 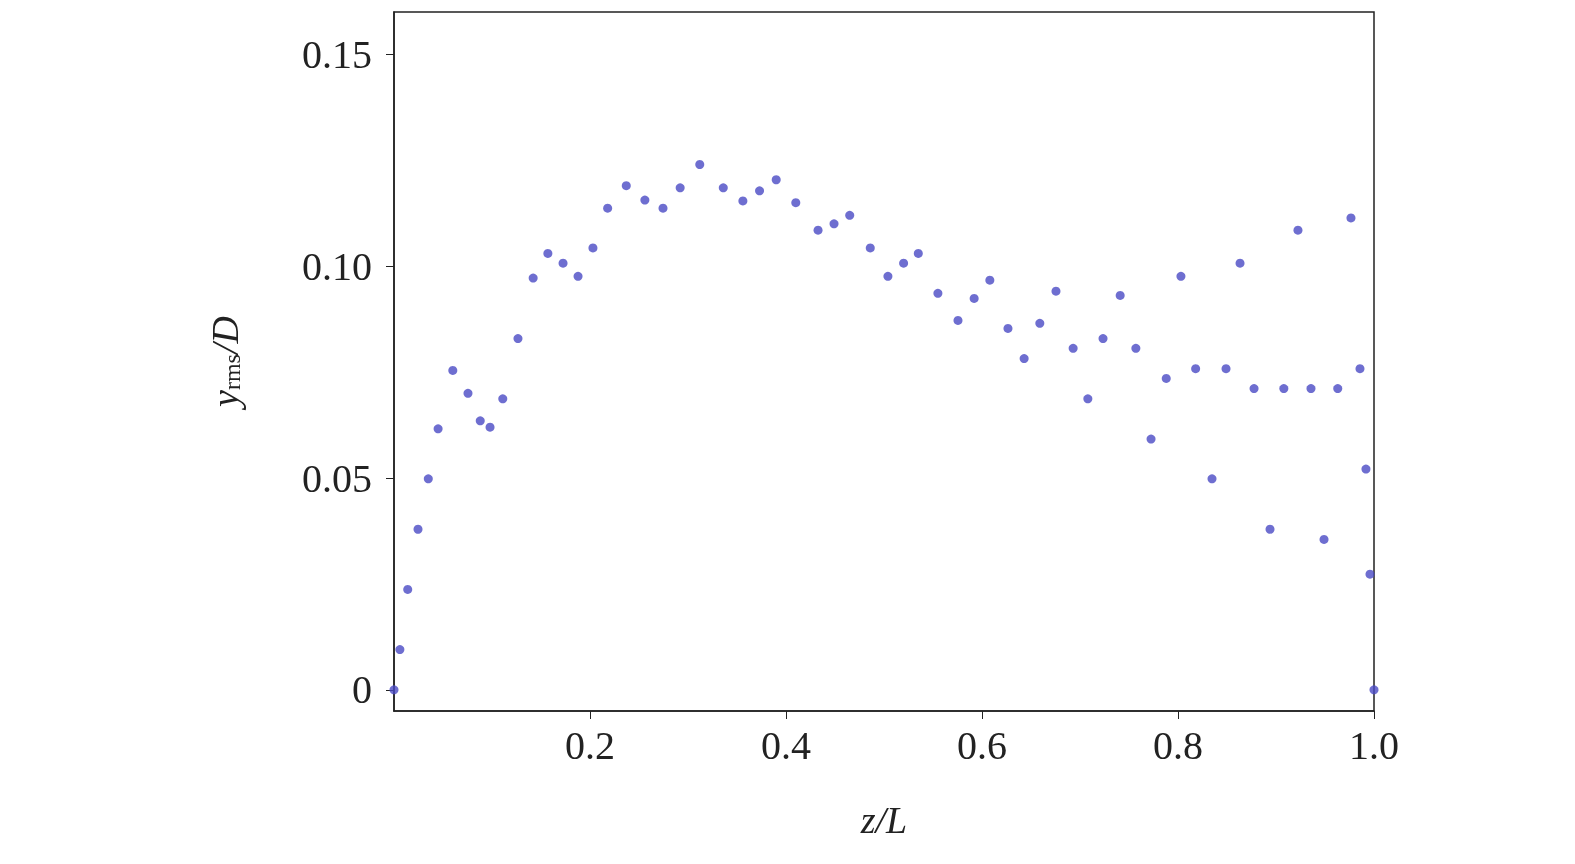 What do you see at coordinates (1374, 745) in the screenshot?
I see `x-tick-label: 1.0` at bounding box center [1374, 745].